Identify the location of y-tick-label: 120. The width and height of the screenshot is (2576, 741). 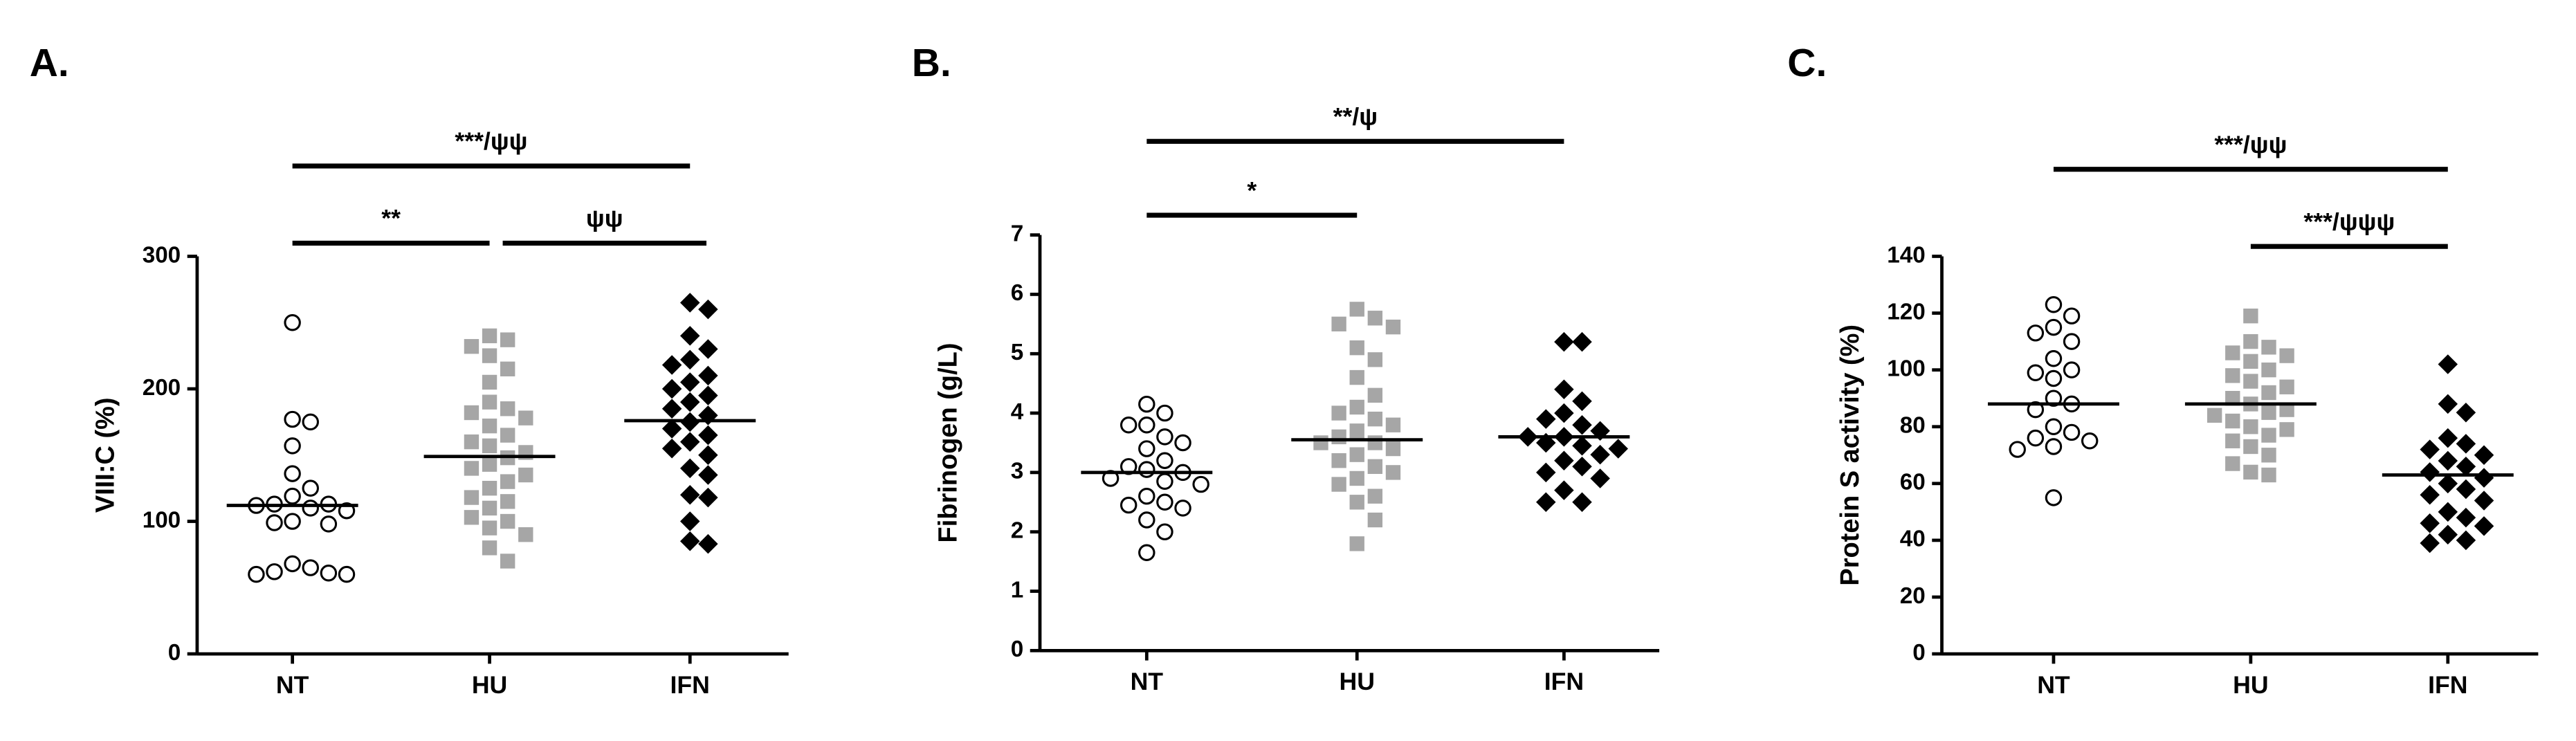
(1906, 311).